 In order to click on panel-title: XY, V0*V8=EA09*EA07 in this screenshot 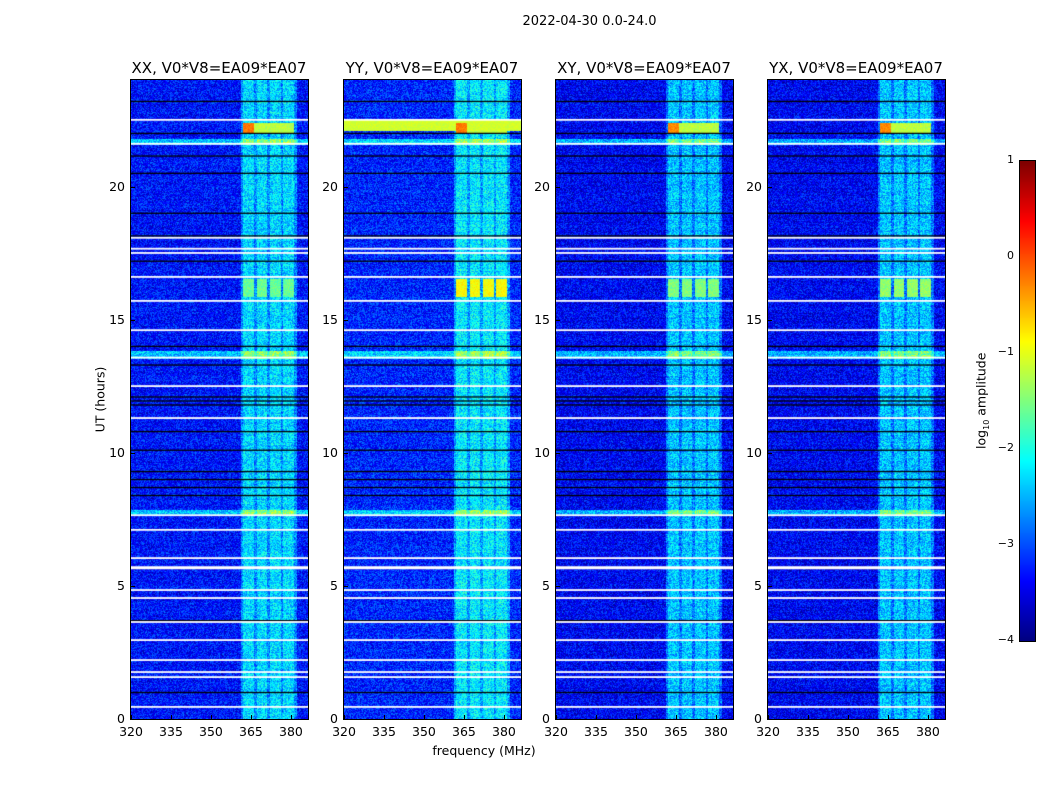, I will do `click(644, 68)`.